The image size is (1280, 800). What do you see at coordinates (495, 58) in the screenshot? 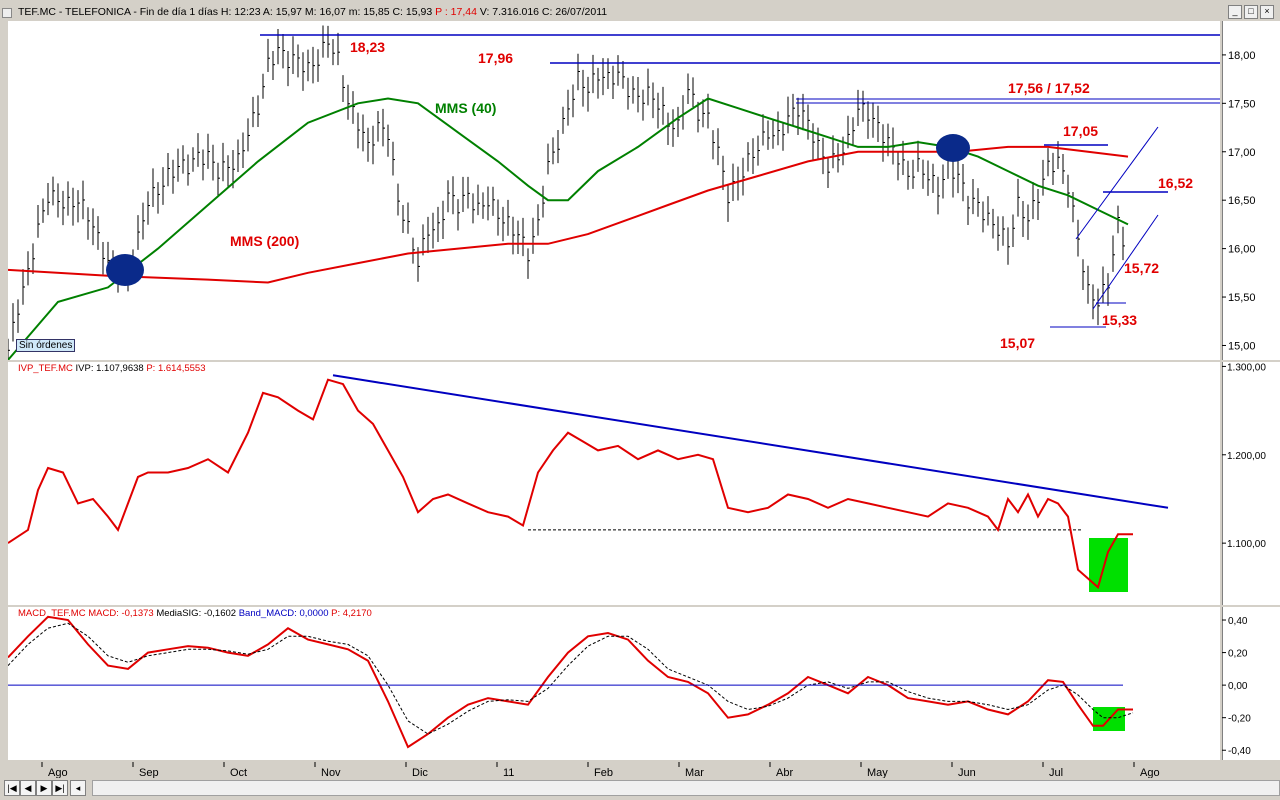
I see `annotation-17-96: 17,96` at bounding box center [495, 58].